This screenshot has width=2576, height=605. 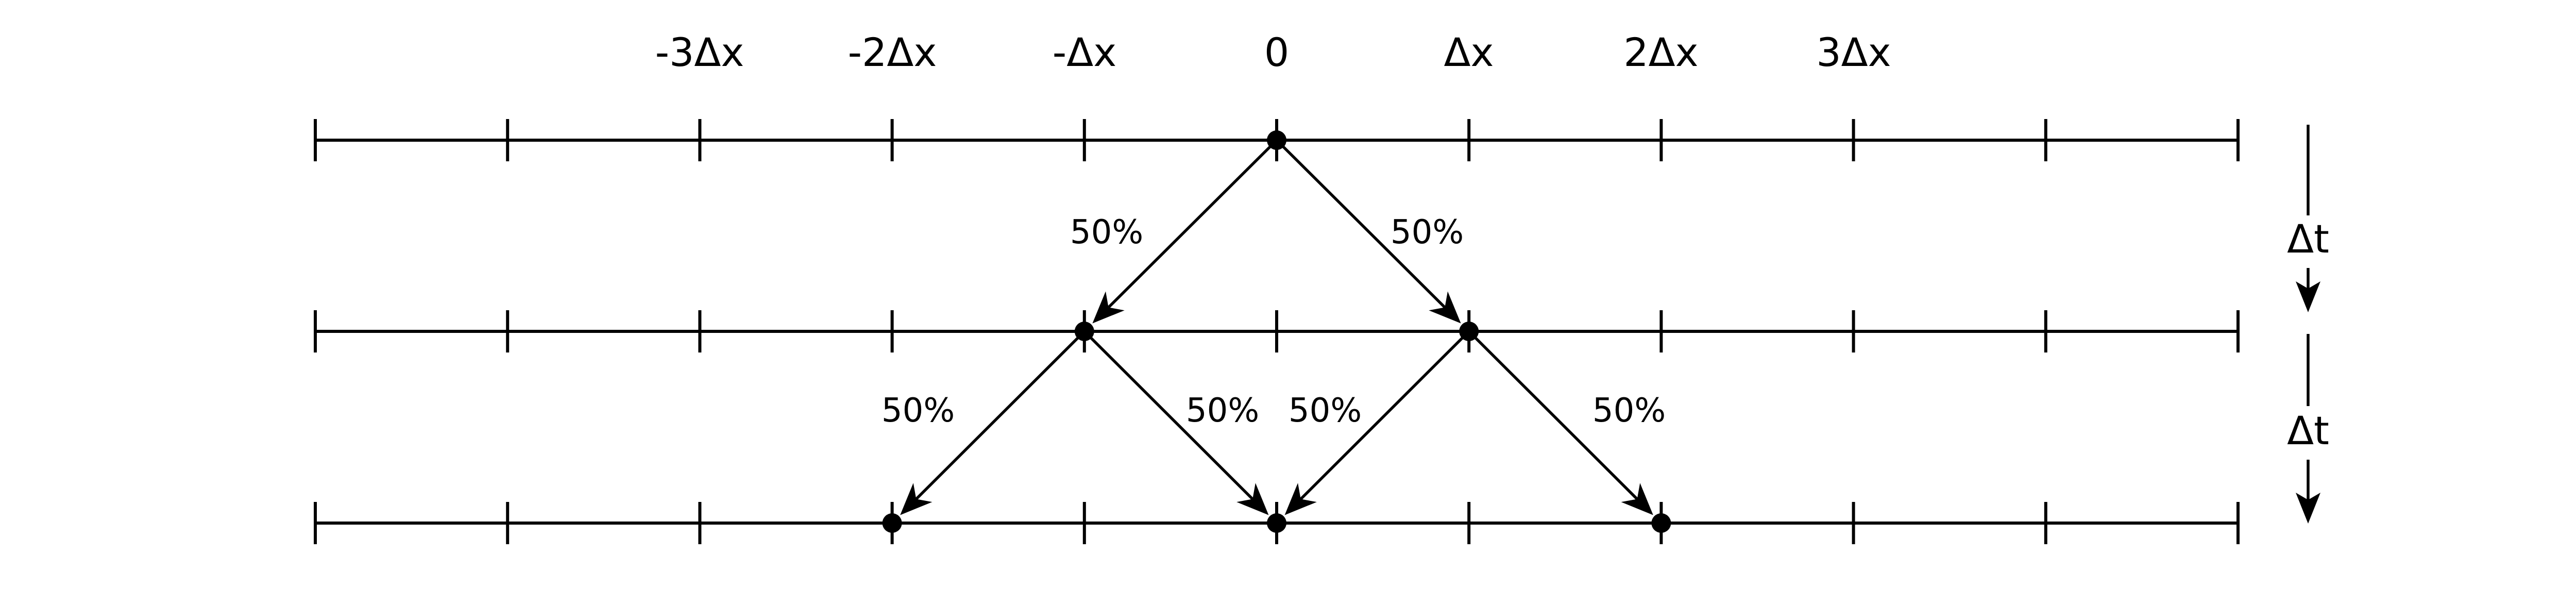 I want to click on prob-label-level0-right: 50%, so click(x=1427, y=232).